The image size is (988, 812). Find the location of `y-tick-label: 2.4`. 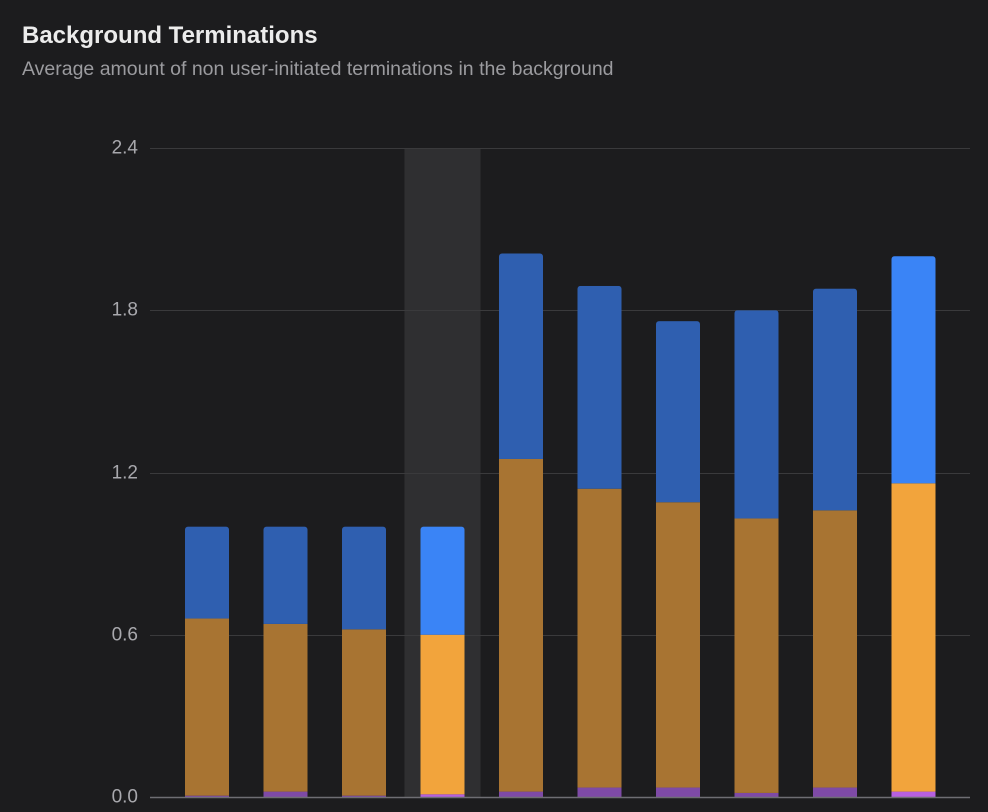

y-tick-label: 2.4 is located at coordinates (125, 148).